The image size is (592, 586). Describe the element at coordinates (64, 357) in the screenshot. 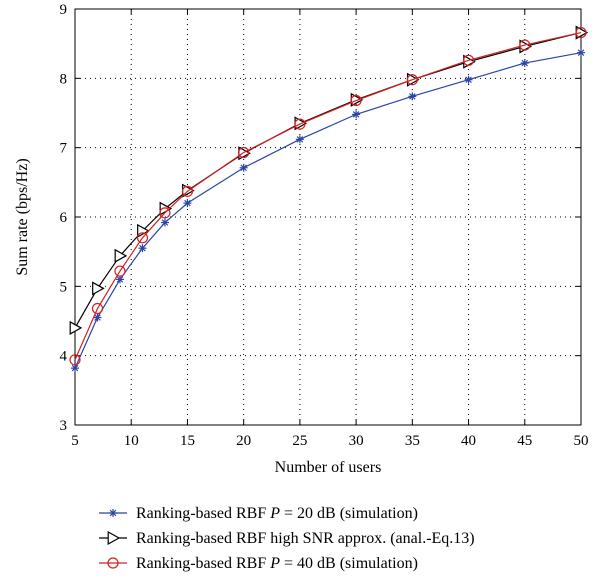

I see `y-tick-label: 4` at that location.